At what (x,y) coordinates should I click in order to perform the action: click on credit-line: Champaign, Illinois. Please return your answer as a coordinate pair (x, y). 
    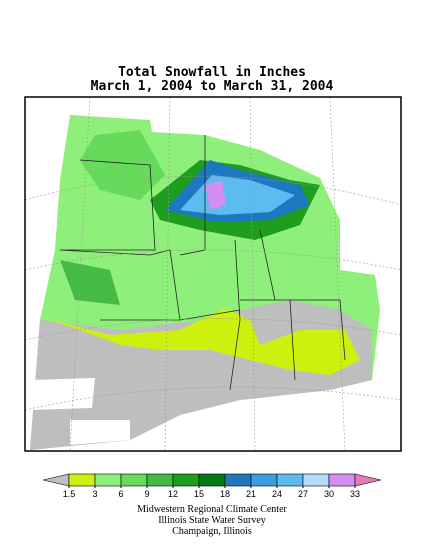
    Looking at the image, I should click on (212, 531).